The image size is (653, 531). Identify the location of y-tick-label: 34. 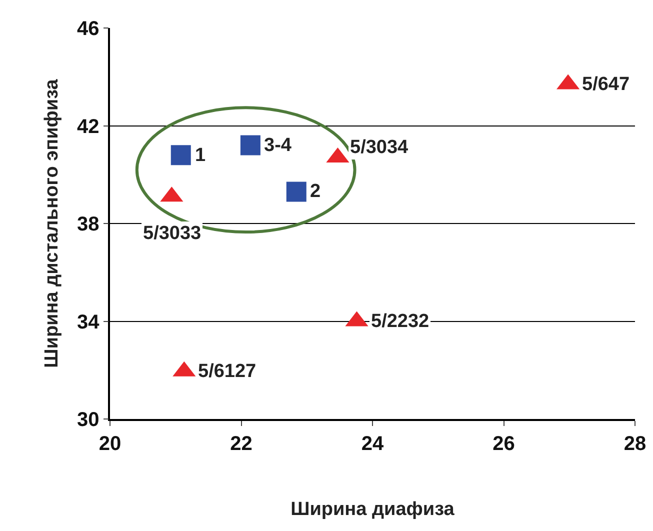
(88, 322).